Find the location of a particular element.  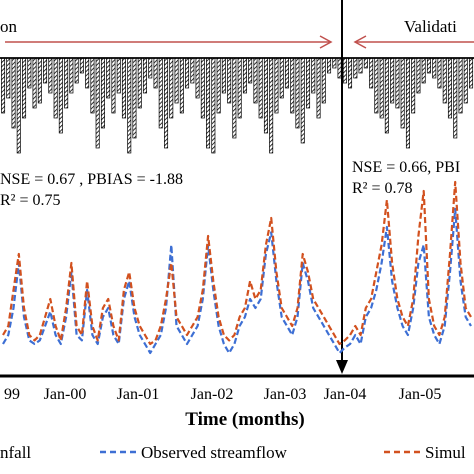

x-axis-ticks: 99 Jan-00 Jan-01 Jan-02 Jan-03 Jan-04 Jan-05 is located at coordinates (222, 394).